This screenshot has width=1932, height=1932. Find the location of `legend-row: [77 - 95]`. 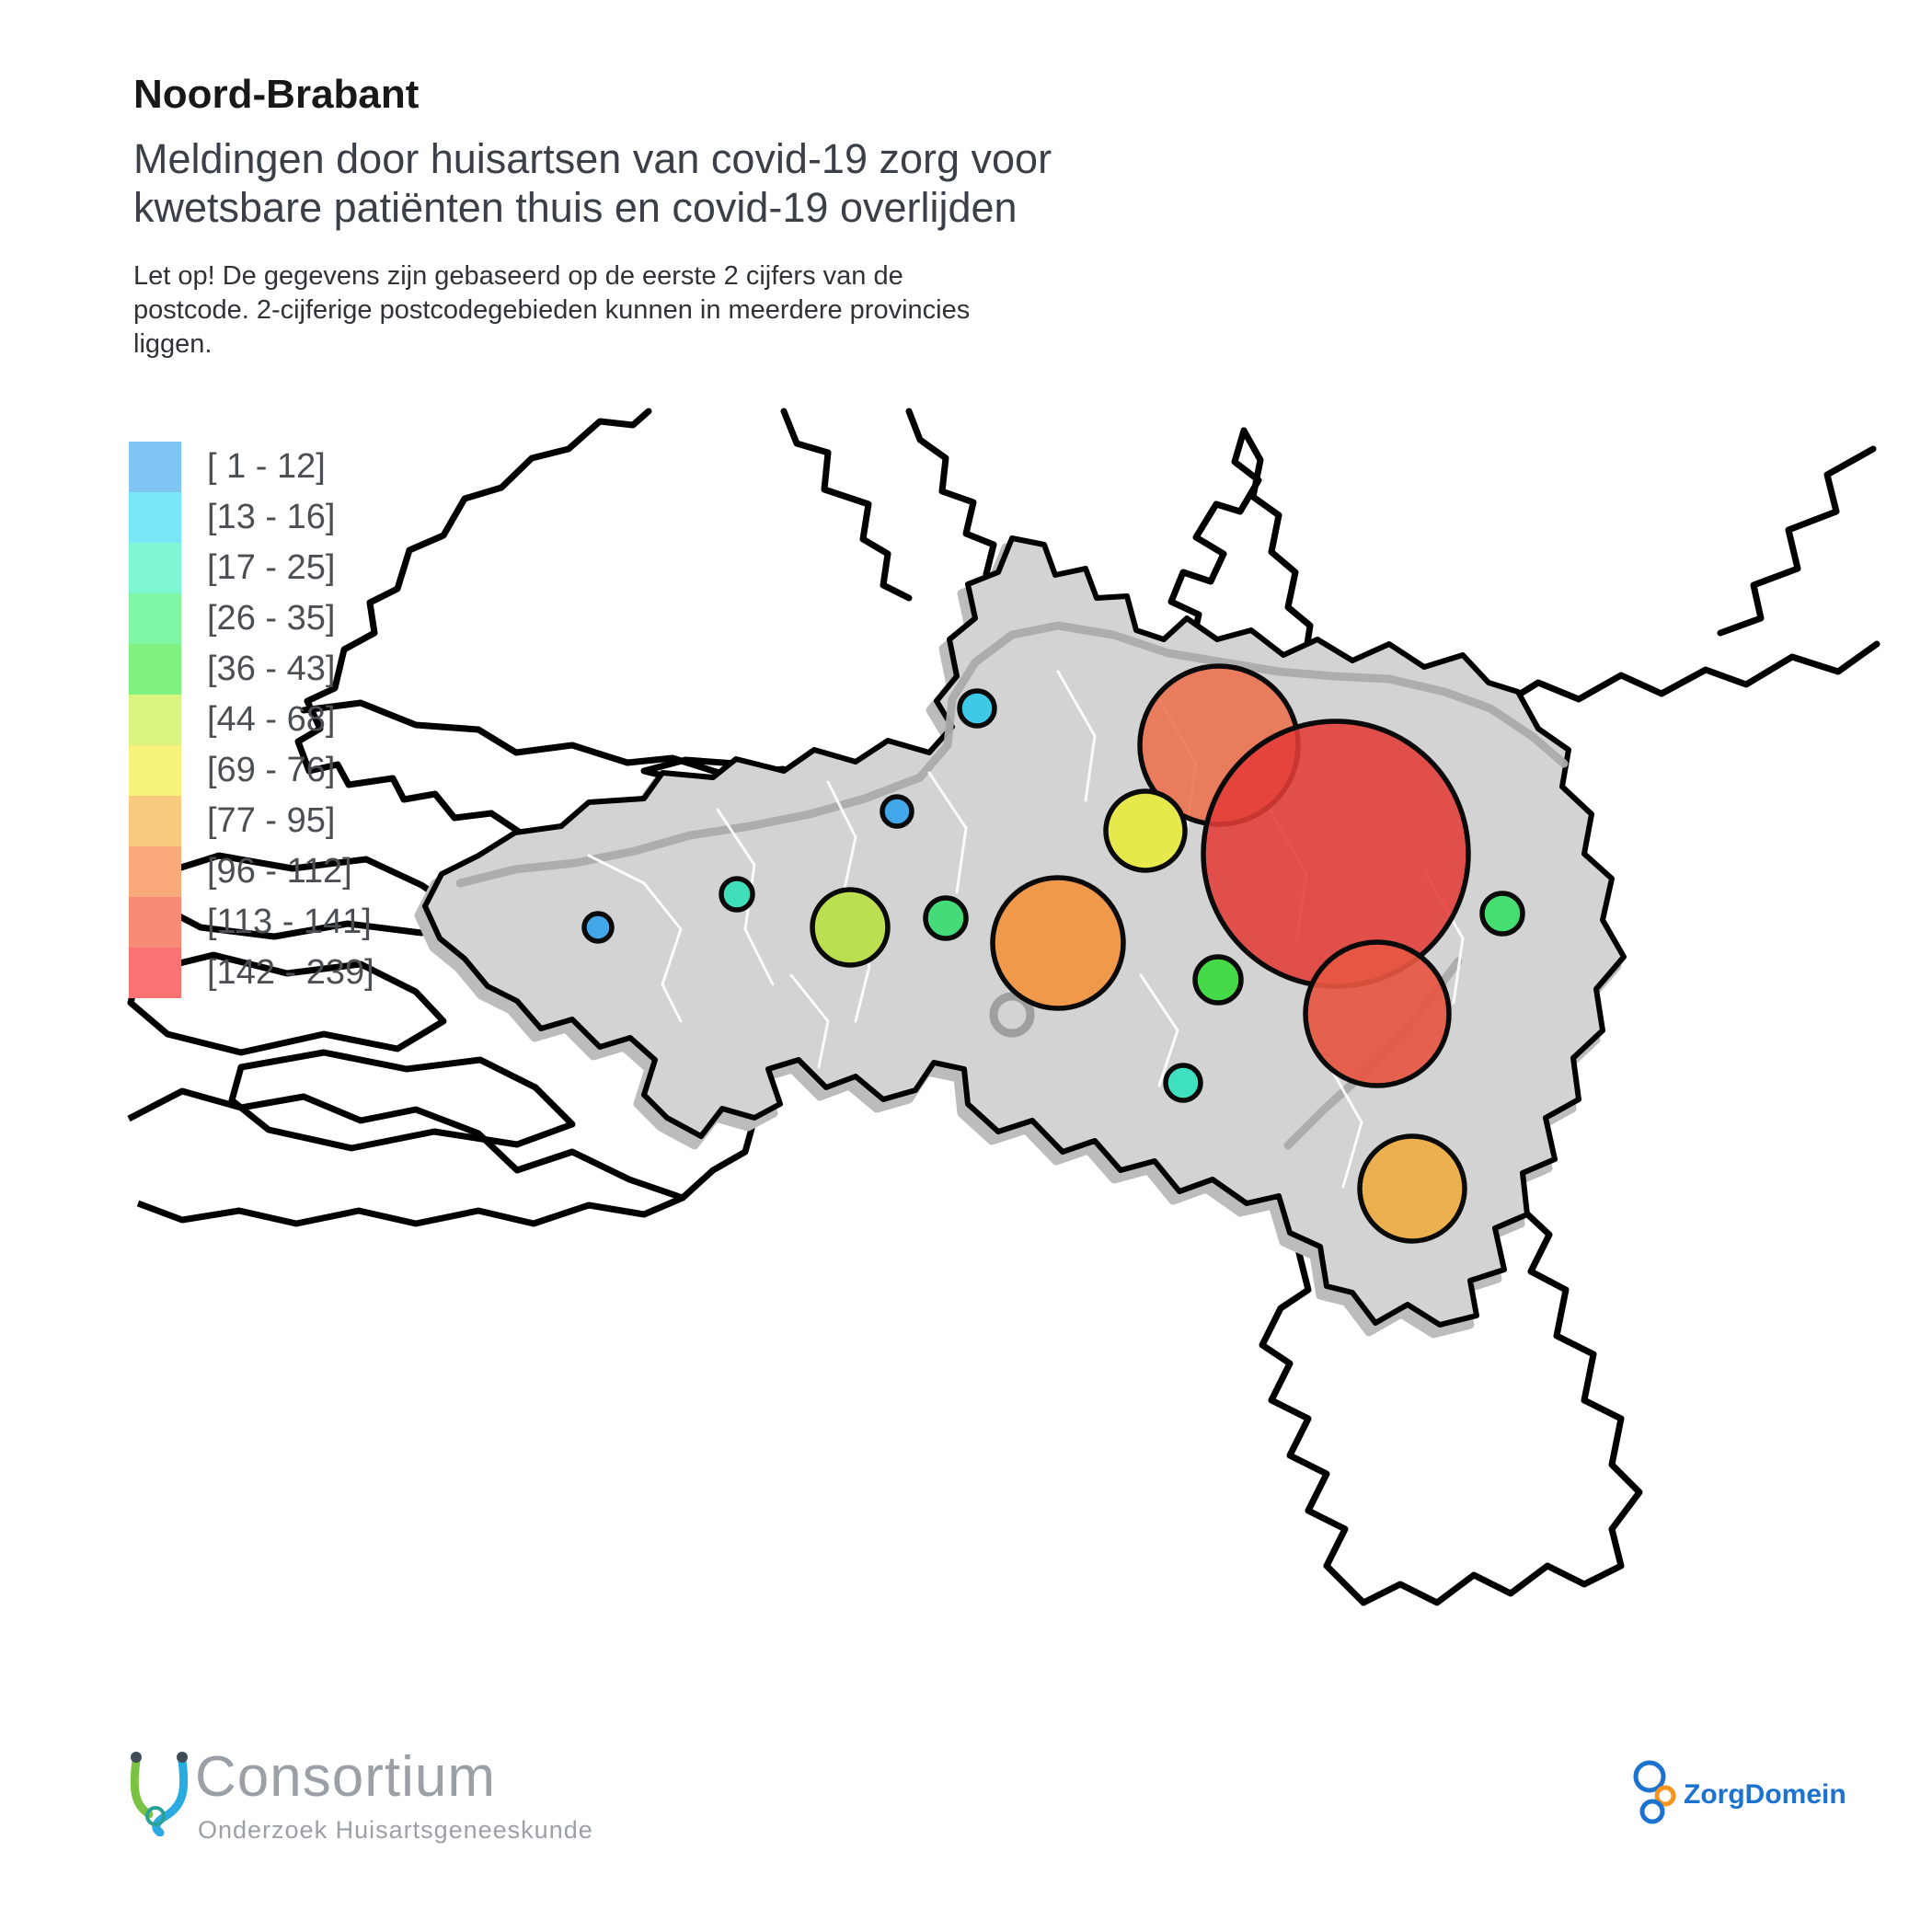

legend-row: [77 - 95] is located at coordinates (252, 821).